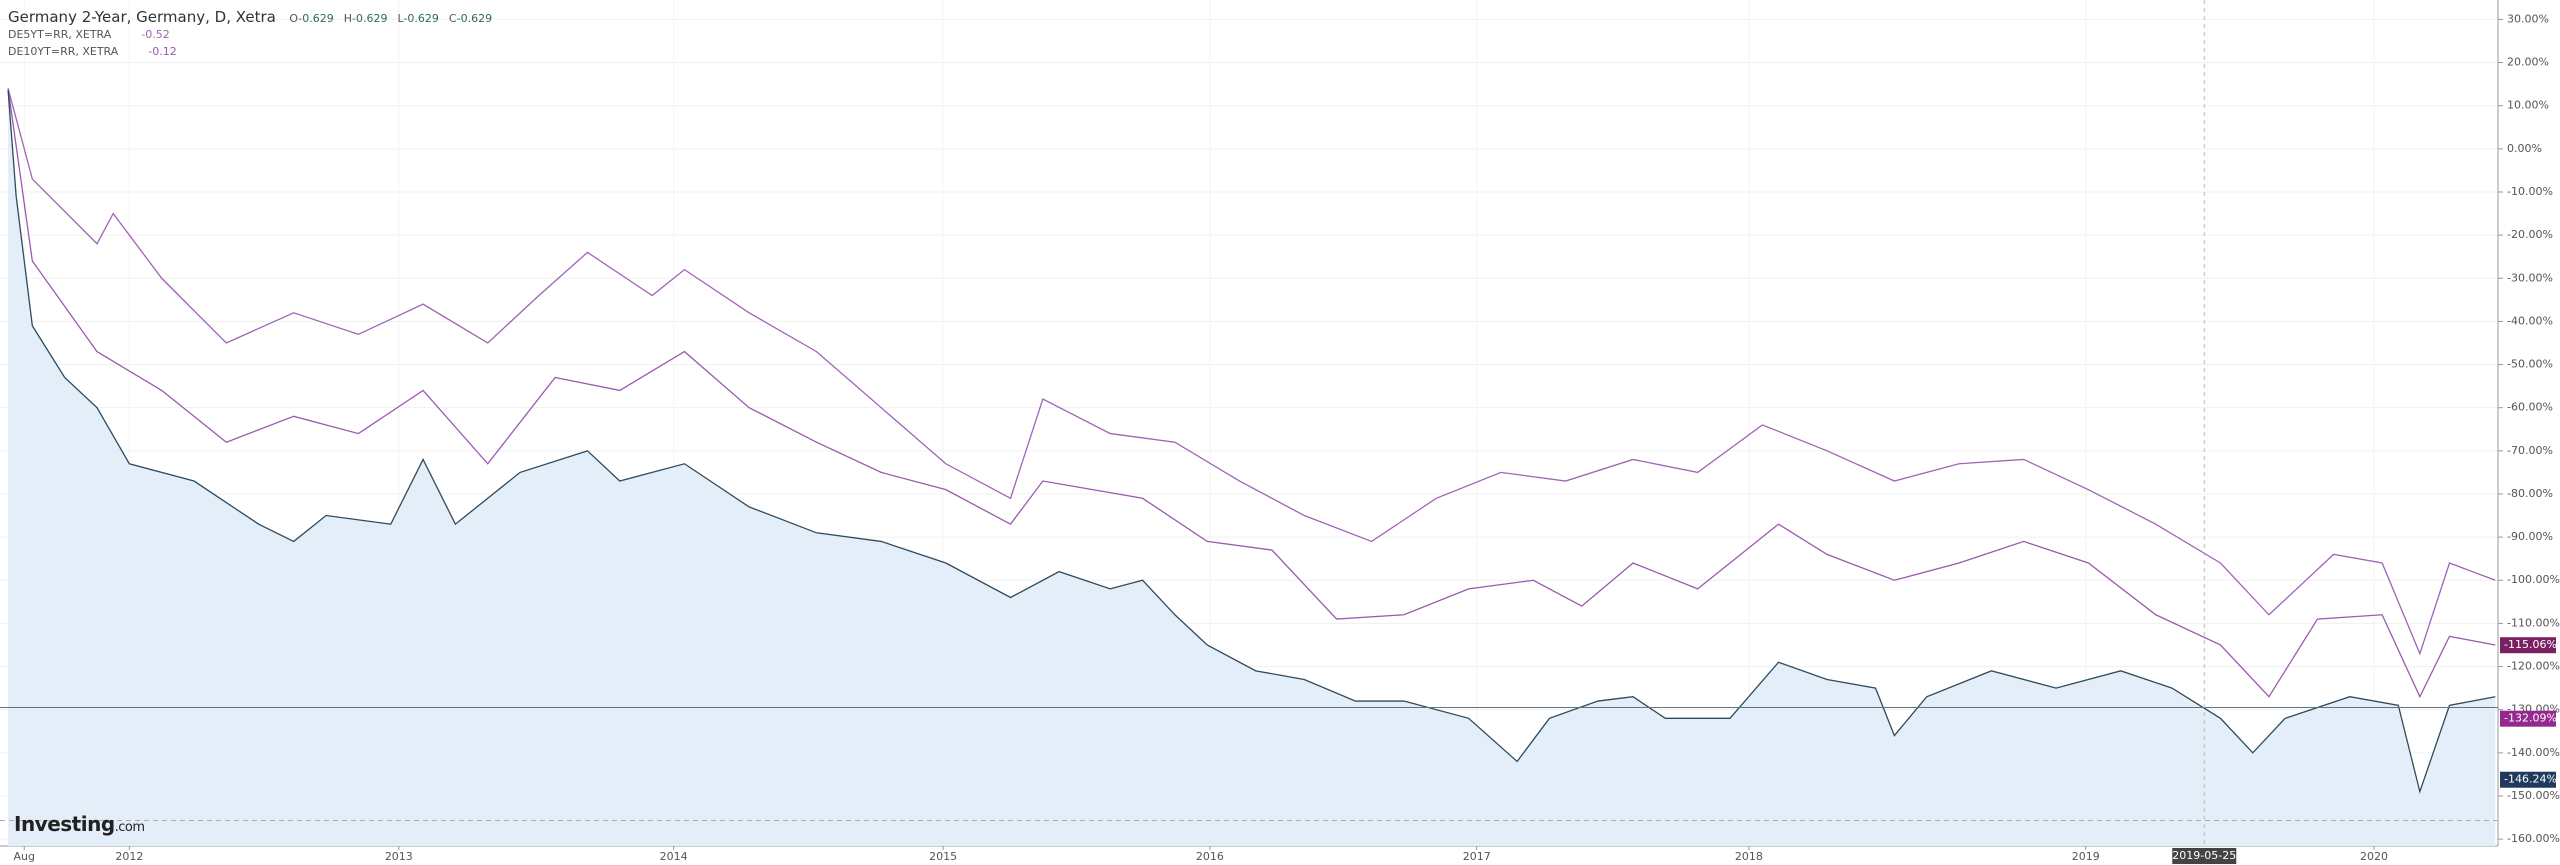 Image resolution: width=2560 pixels, height=865 pixels. Describe the element at coordinates (2530, 493) in the screenshot. I see `y-tick-label: -80.00%` at that location.